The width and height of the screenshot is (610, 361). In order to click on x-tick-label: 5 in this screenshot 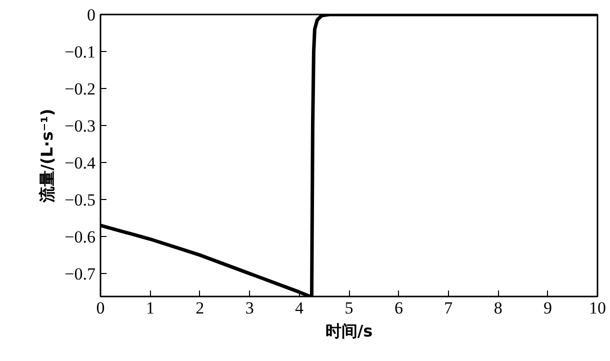, I will do `click(349, 308)`.